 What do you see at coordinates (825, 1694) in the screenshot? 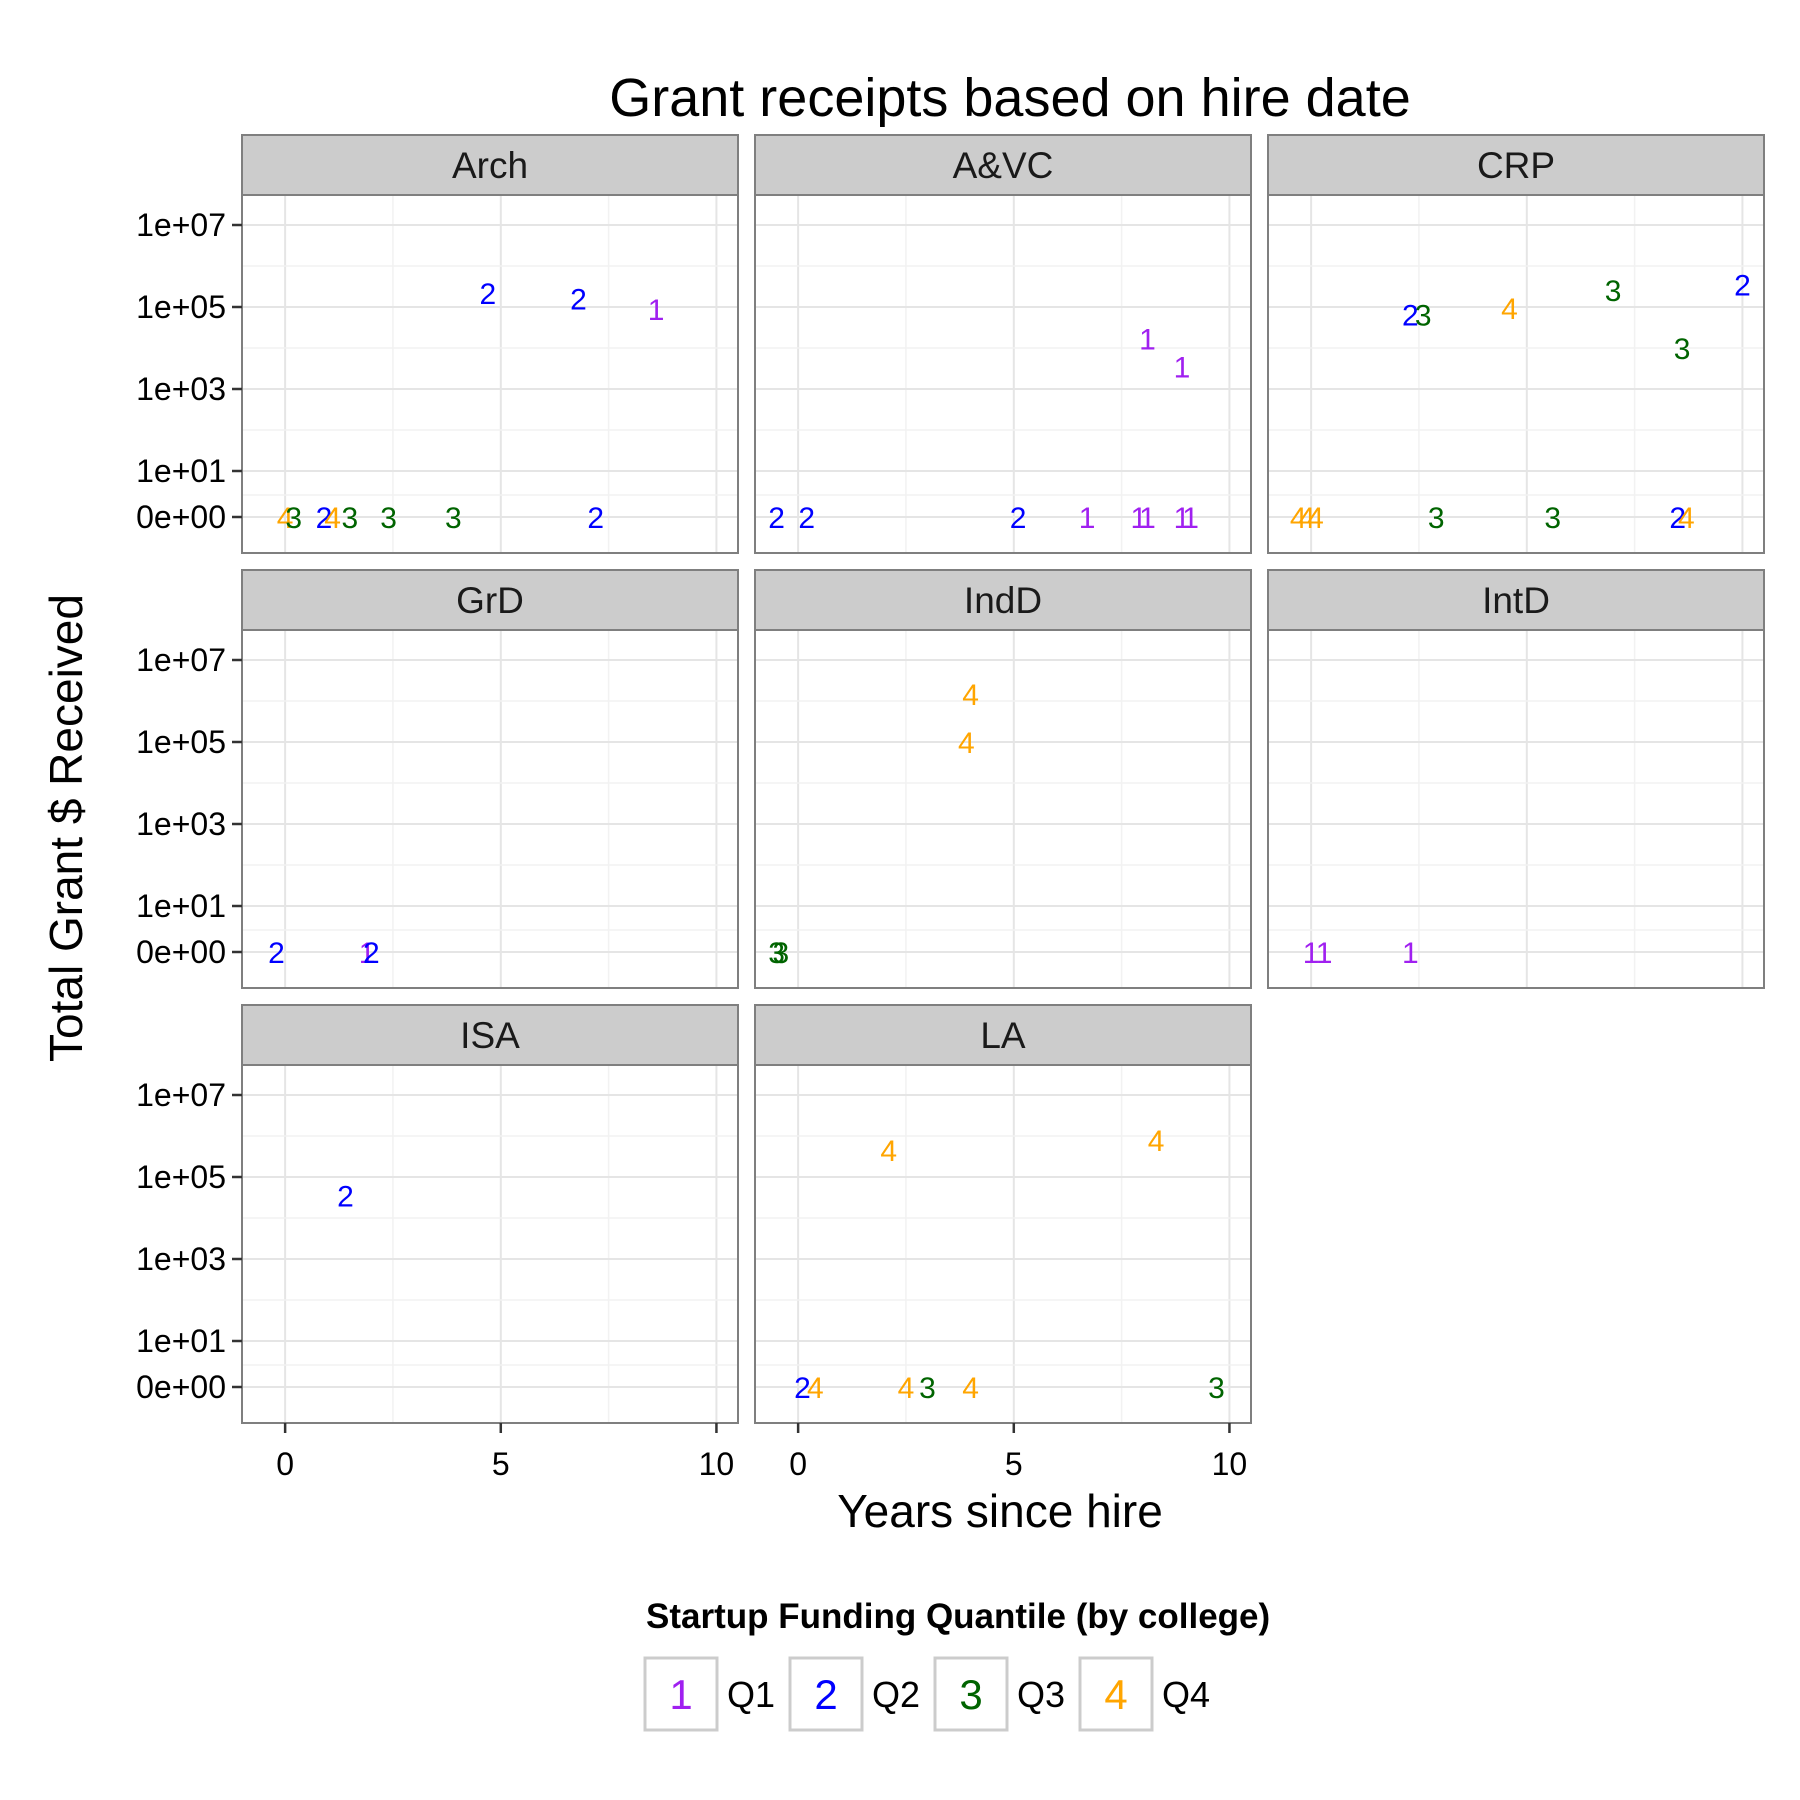
I see `legend-key-glyph: 2` at bounding box center [825, 1694].